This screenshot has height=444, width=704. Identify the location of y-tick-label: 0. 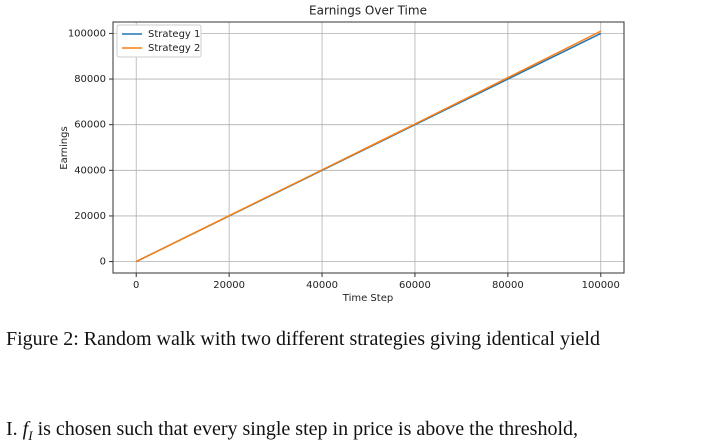
(103, 262).